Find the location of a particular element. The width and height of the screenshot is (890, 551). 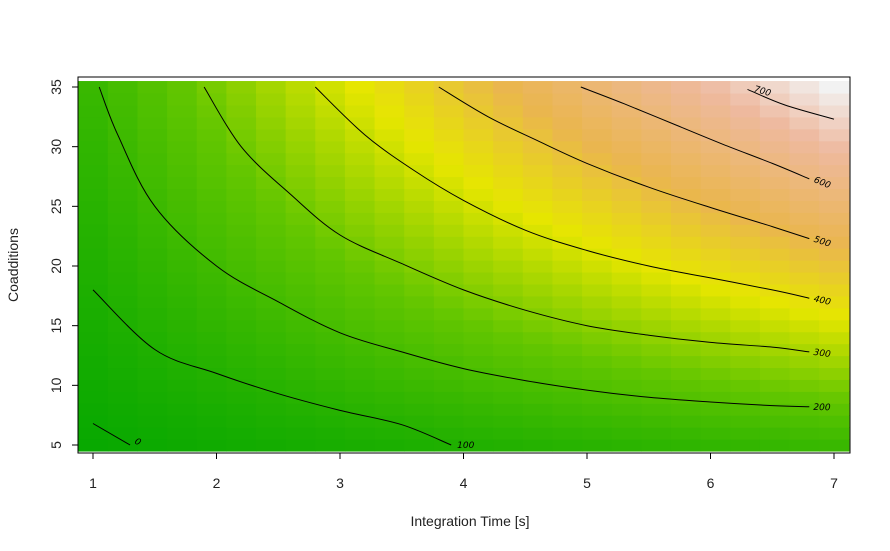

contour-label: 0 is located at coordinates (138, 443).